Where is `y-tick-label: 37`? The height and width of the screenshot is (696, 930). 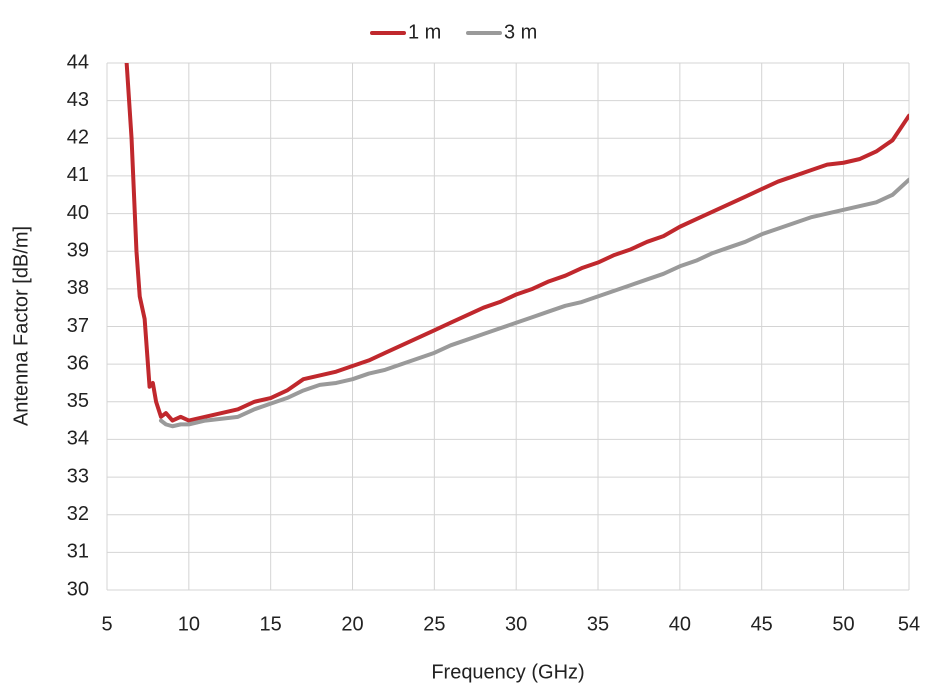 y-tick-label: 37 is located at coordinates (78, 326).